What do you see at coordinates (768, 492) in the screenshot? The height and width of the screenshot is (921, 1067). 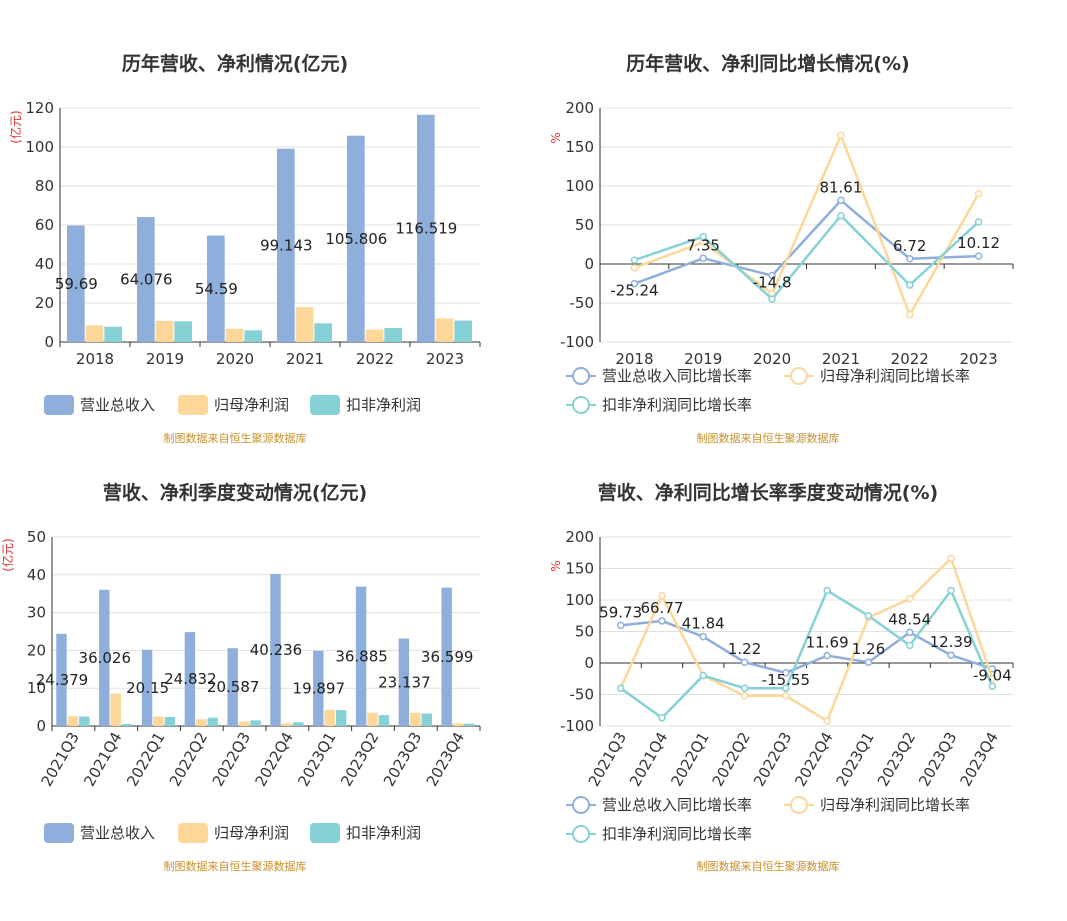 I see `quarter-growth-title: 营收、净利同比增长率季度变动情况(%)` at bounding box center [768, 492].